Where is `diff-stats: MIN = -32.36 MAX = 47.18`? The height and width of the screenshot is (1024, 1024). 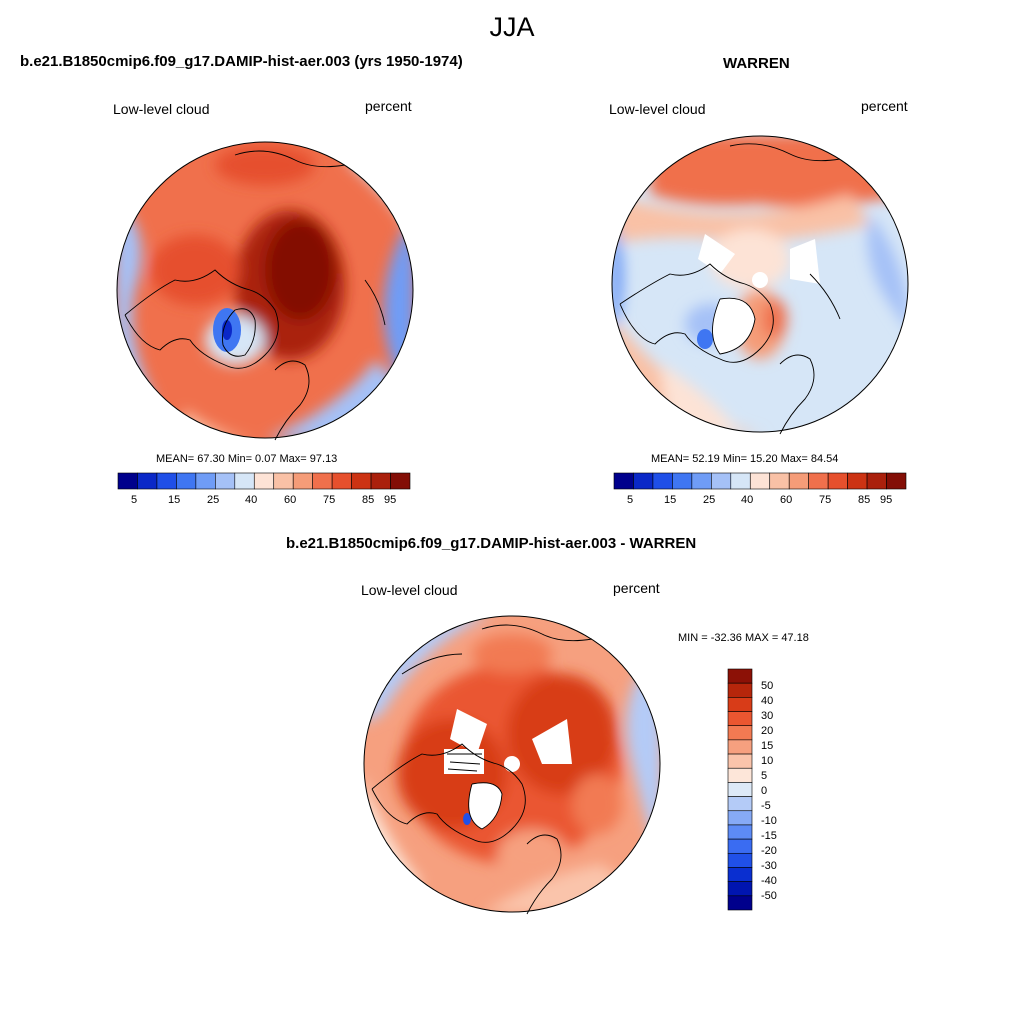 diff-stats: MIN = -32.36 MAX = 47.18 is located at coordinates (743, 638).